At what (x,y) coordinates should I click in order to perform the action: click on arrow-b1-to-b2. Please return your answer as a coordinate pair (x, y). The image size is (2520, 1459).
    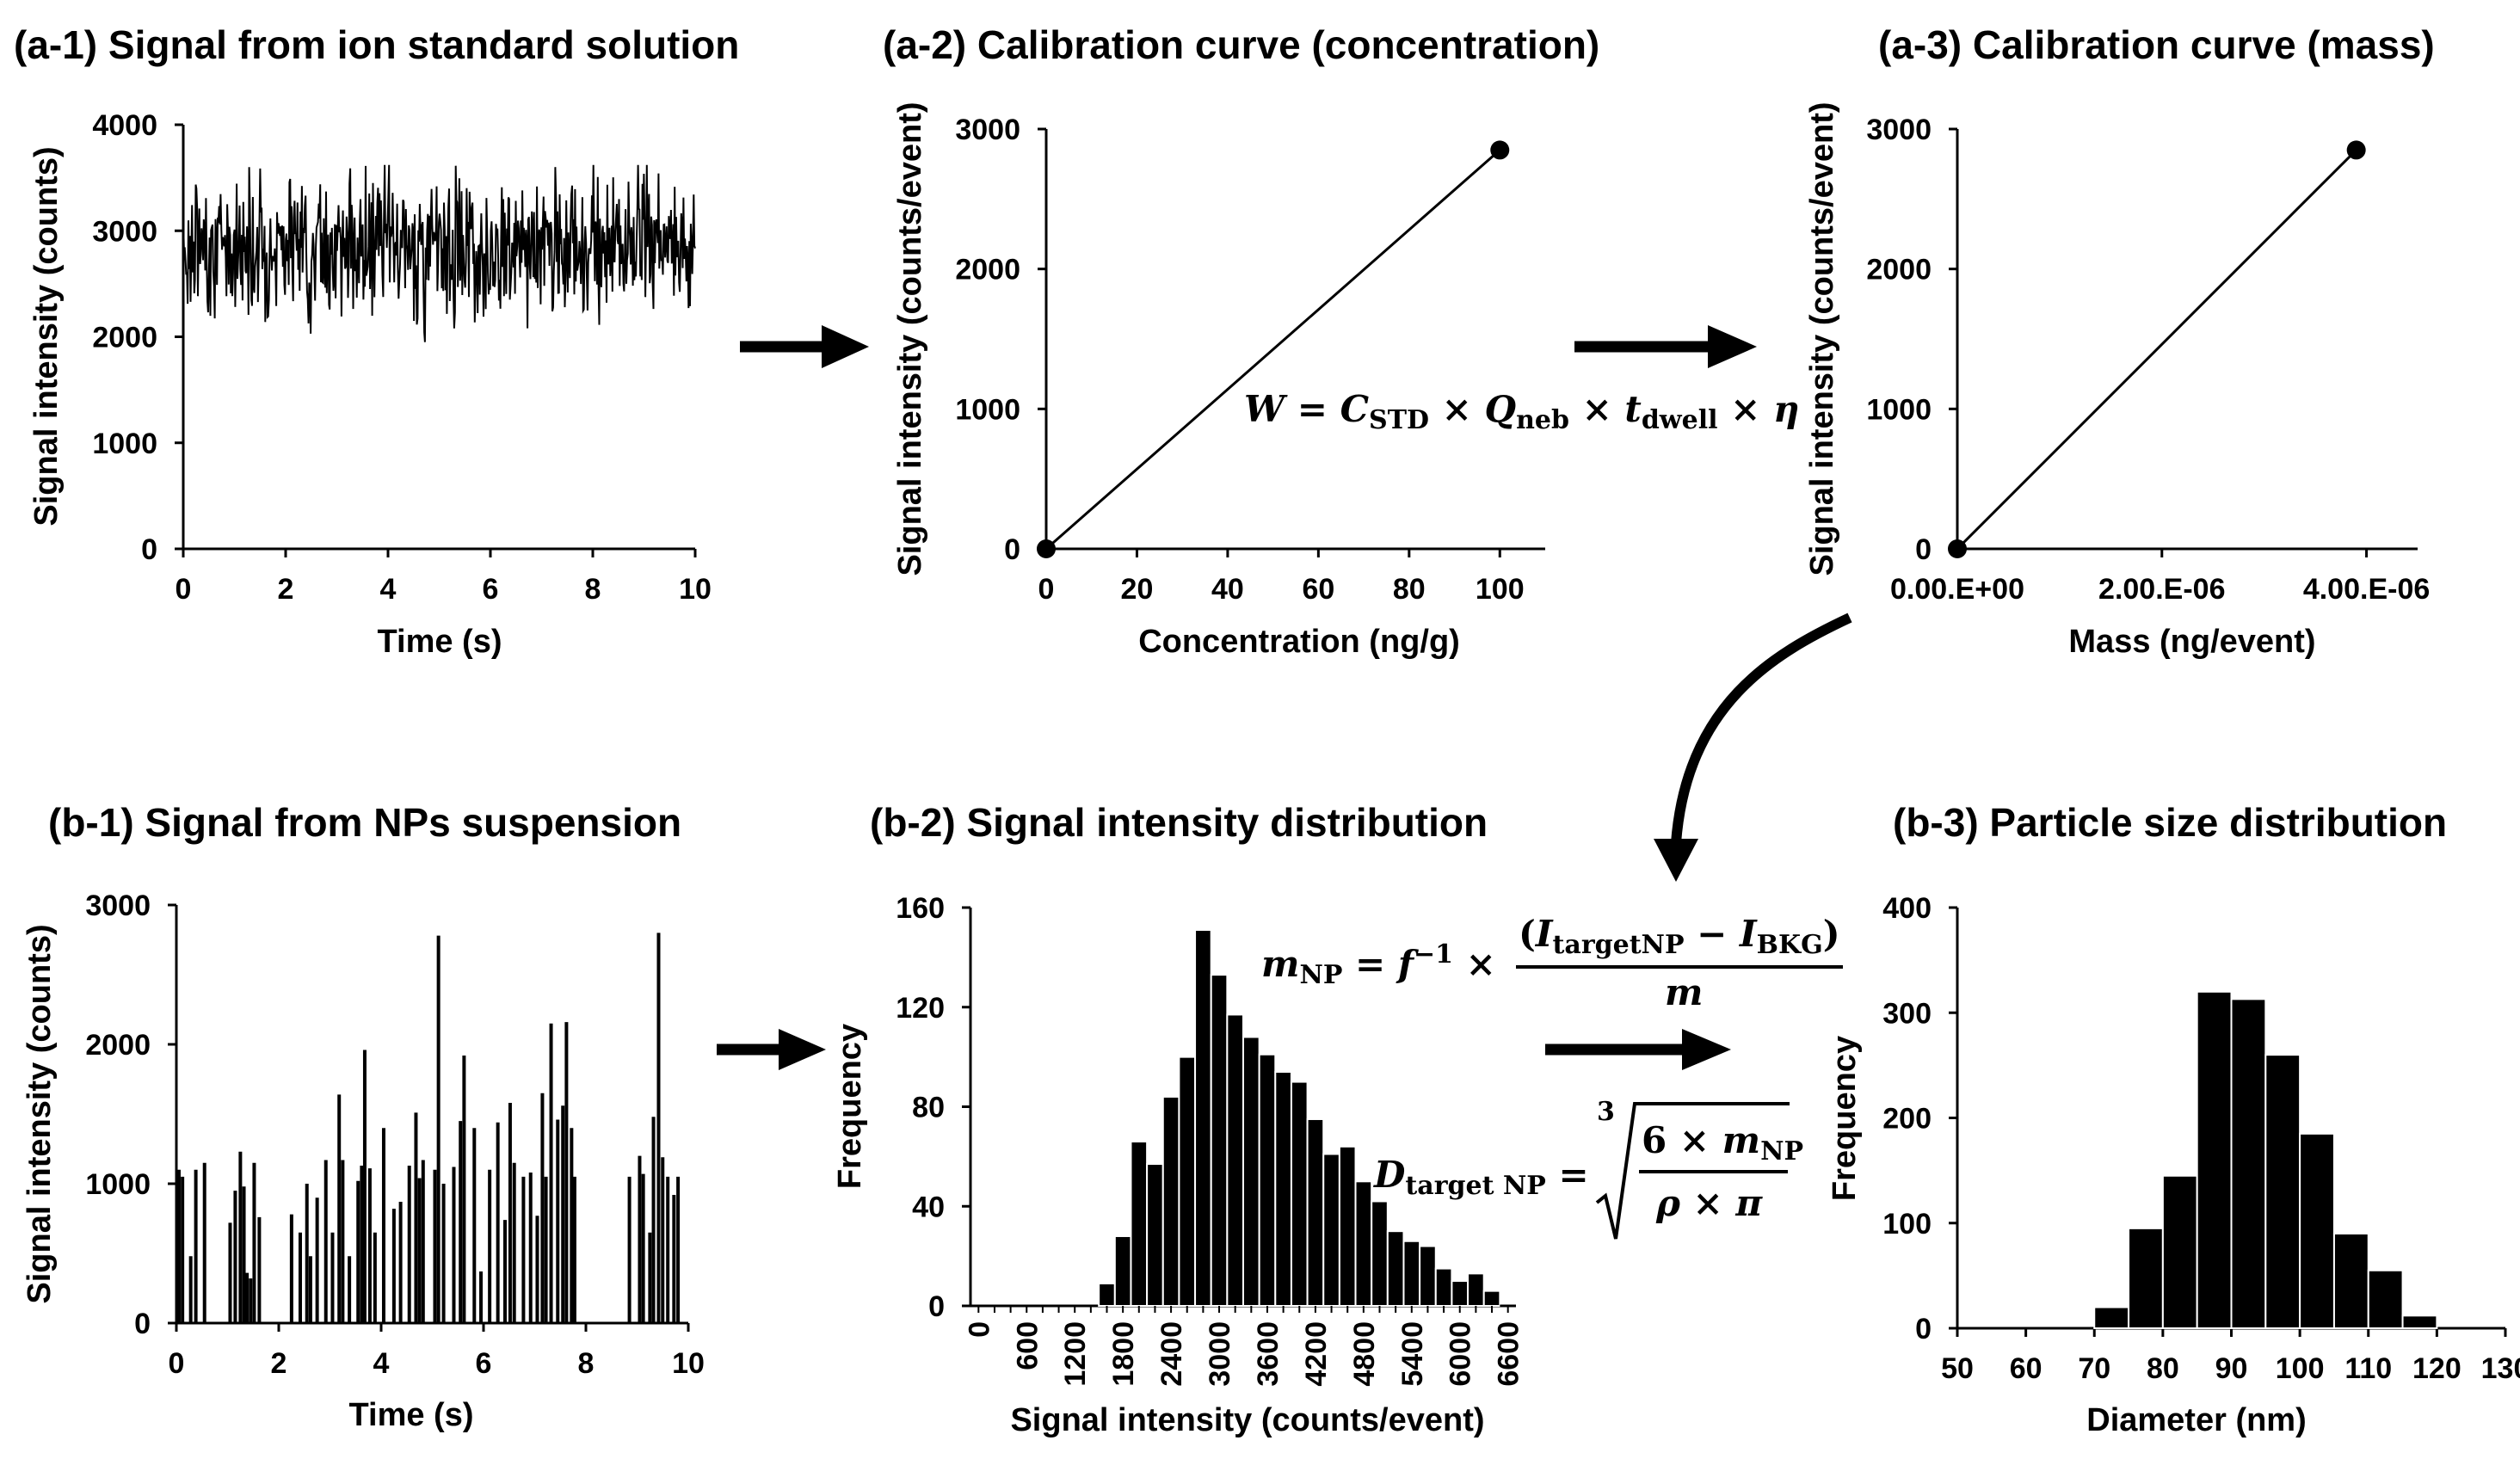
    Looking at the image, I should click on (771, 1049).